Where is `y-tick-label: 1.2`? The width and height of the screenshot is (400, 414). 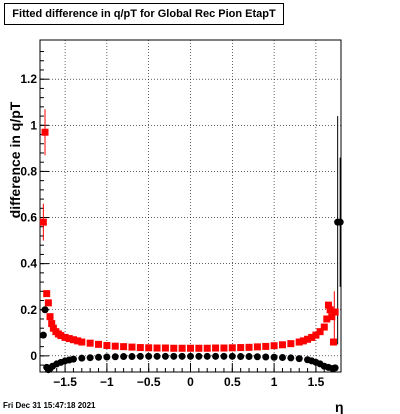
y-tick-label: 1.2 is located at coordinates (28, 79).